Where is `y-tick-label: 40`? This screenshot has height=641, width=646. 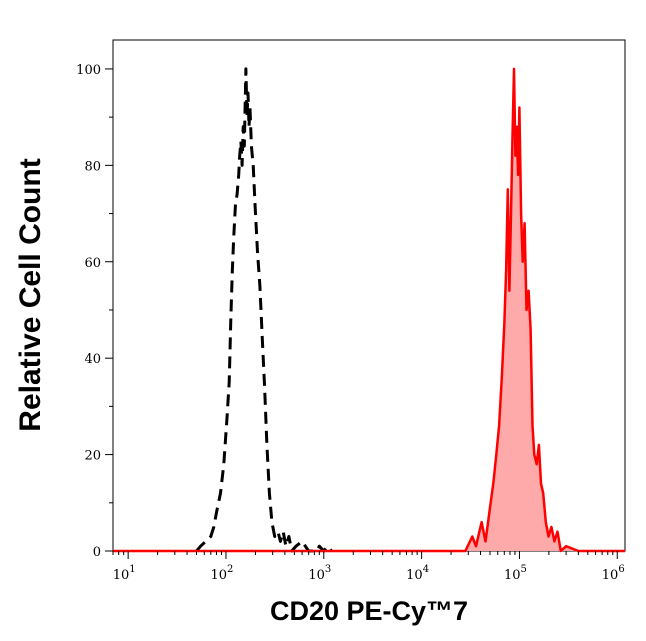
y-tick-label: 40 is located at coordinates (92, 359).